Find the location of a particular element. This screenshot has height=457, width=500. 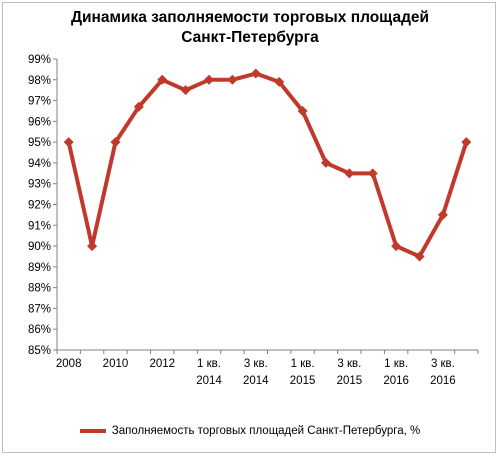

y-tick-label: 85% is located at coordinates (39, 351).